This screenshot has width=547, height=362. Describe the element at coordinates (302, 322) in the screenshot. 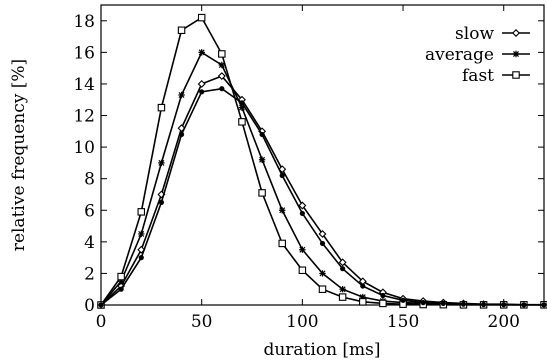

I see `x-tick-label: 100` at that location.